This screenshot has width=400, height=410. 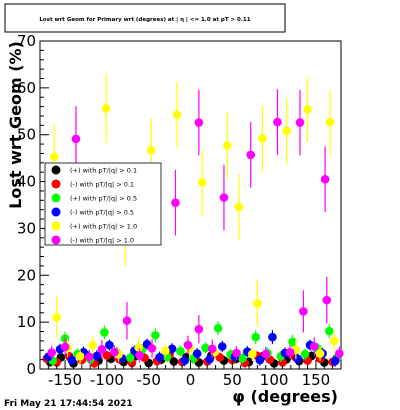 I want to click on x-tick-label: 150, so click(x=316, y=380).